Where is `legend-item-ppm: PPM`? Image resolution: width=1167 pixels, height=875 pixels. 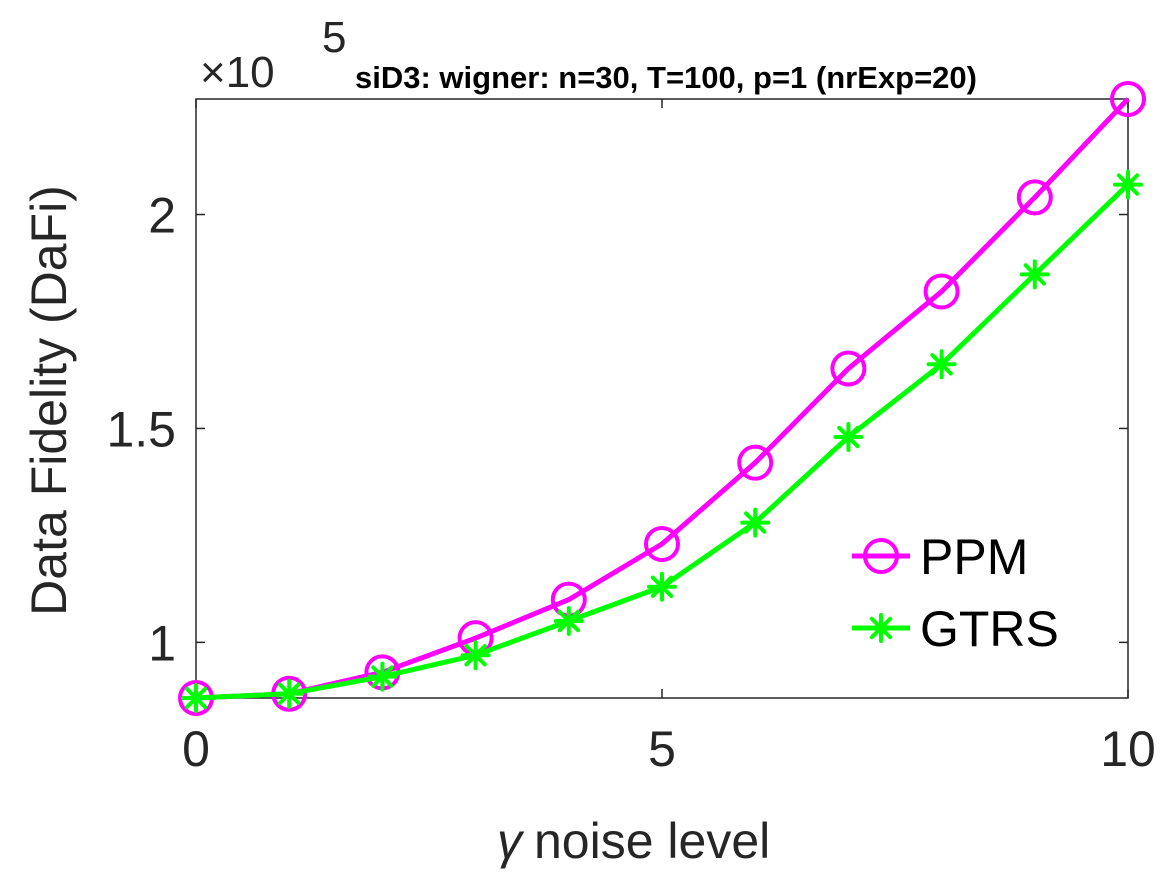 legend-item-ppm: PPM is located at coordinates (940, 557).